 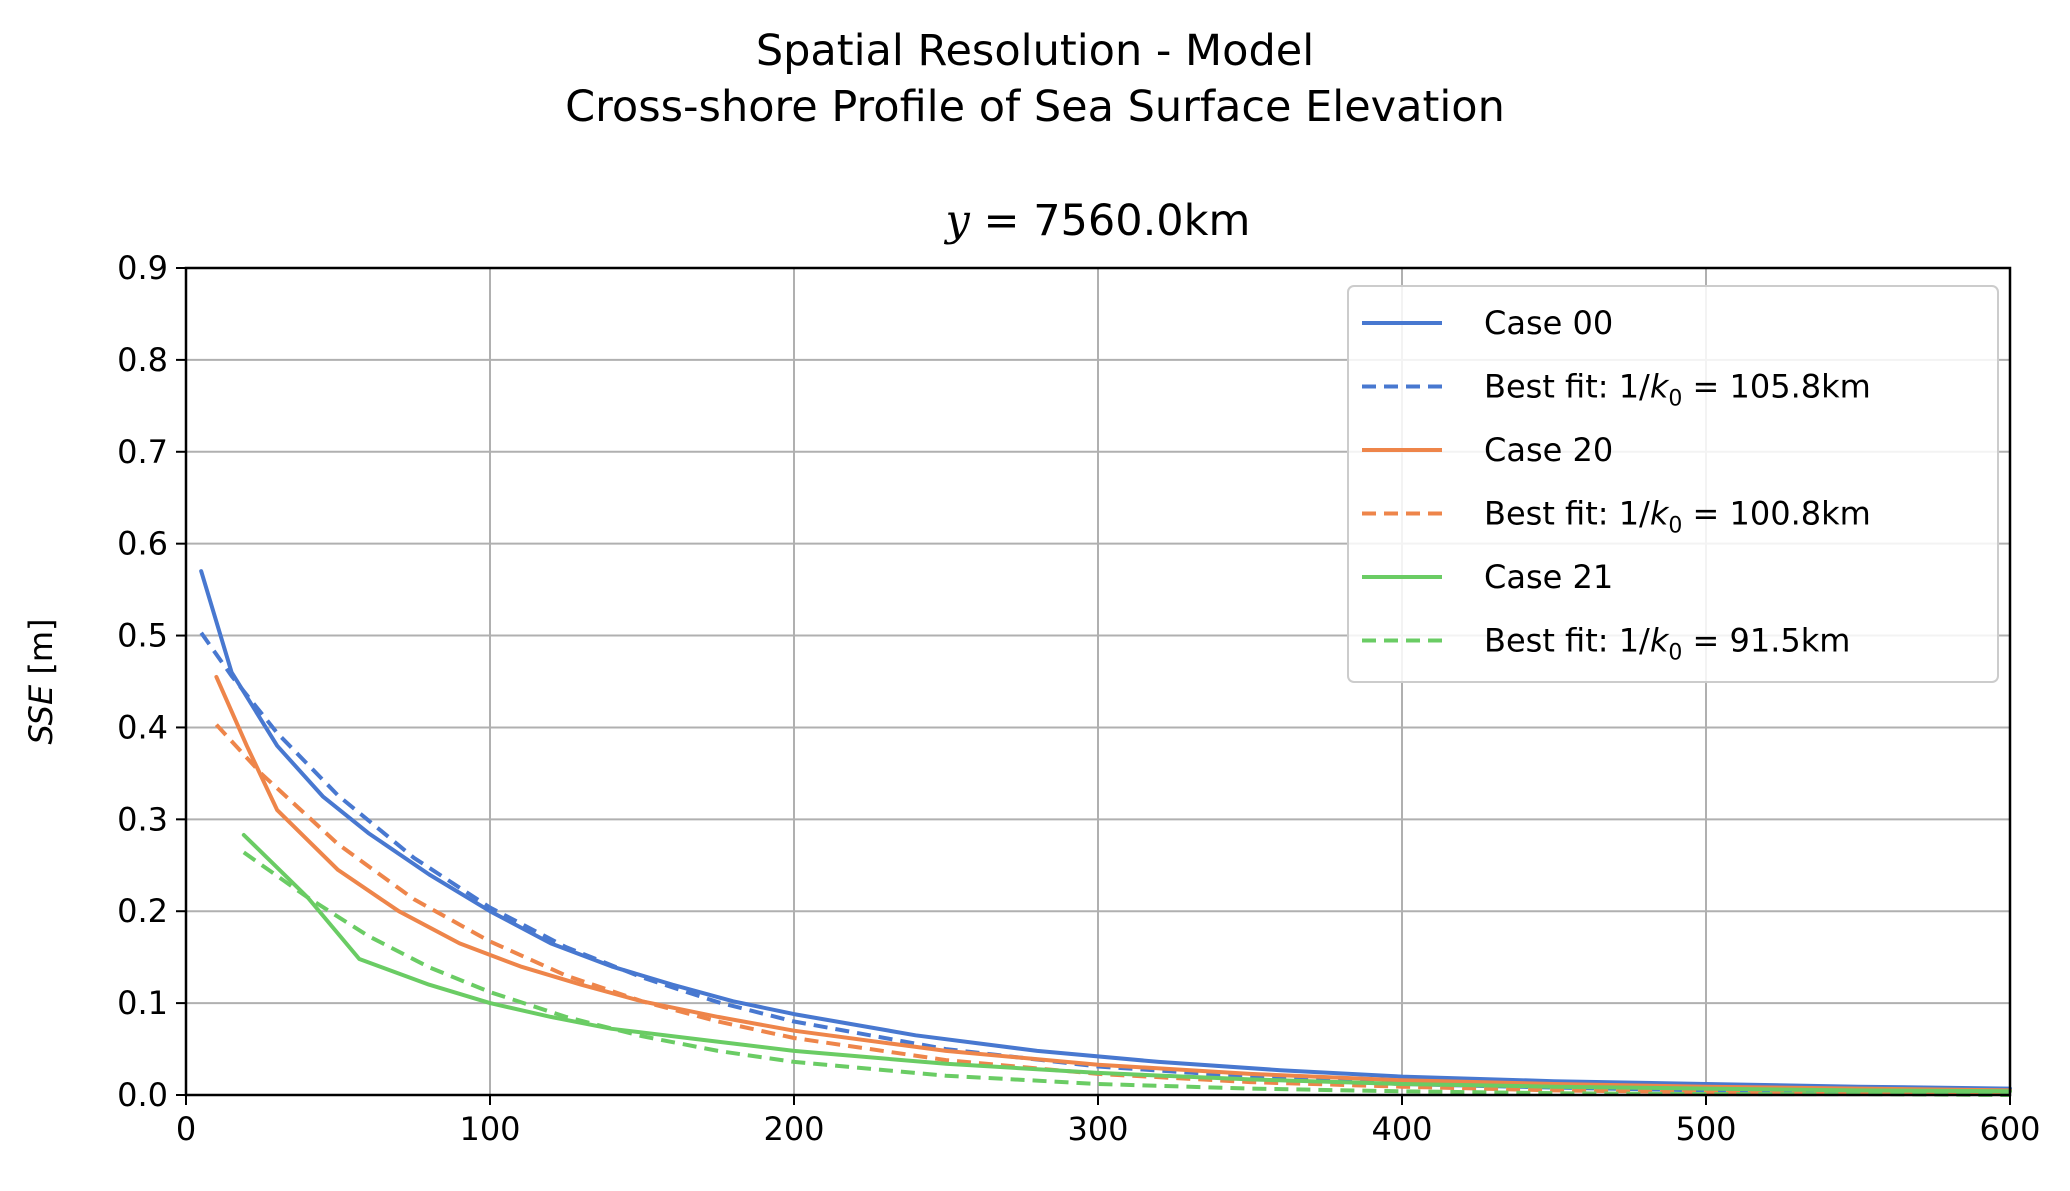 I want to click on y-tick-label: 0.8, so click(x=142, y=360).